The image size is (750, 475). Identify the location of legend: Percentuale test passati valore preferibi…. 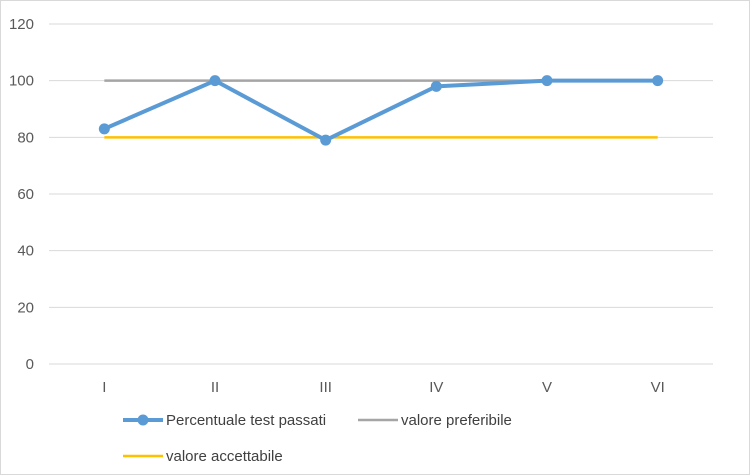
(317, 438).